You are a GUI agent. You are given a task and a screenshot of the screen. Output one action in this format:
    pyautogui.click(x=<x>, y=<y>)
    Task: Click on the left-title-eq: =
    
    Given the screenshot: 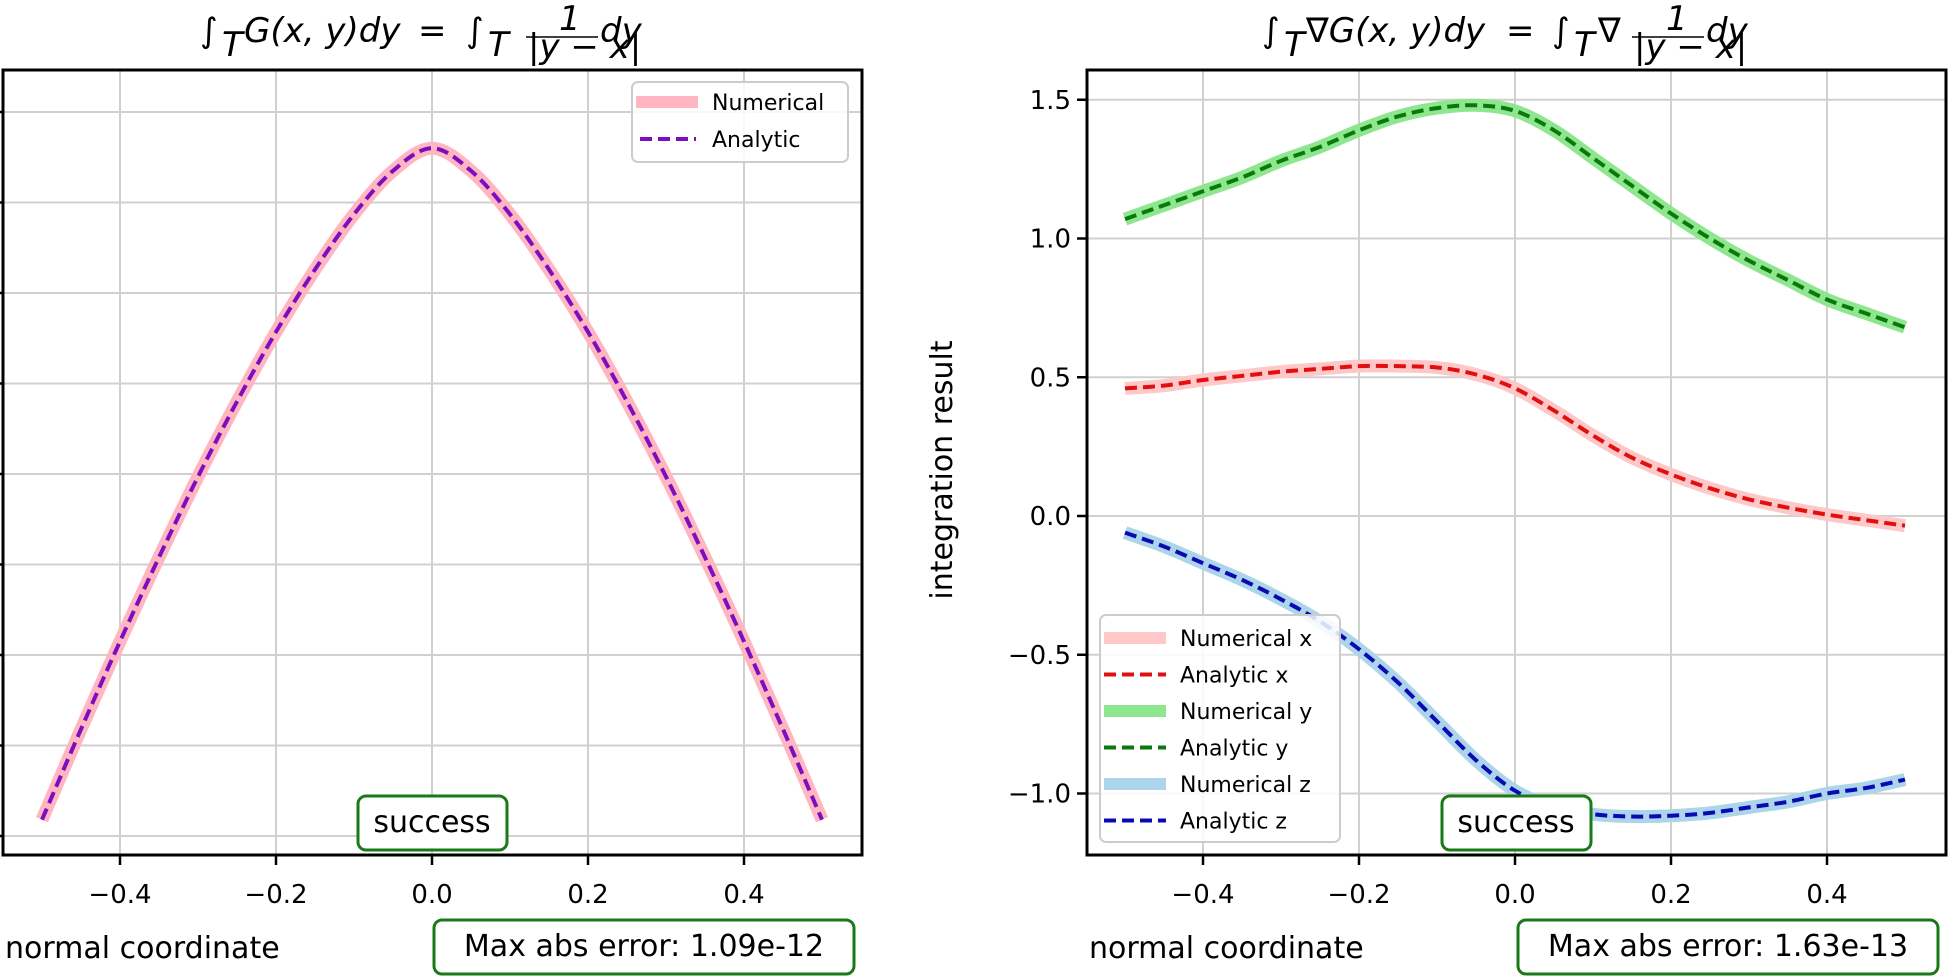 What is the action you would take?
    pyautogui.click(x=432, y=31)
    